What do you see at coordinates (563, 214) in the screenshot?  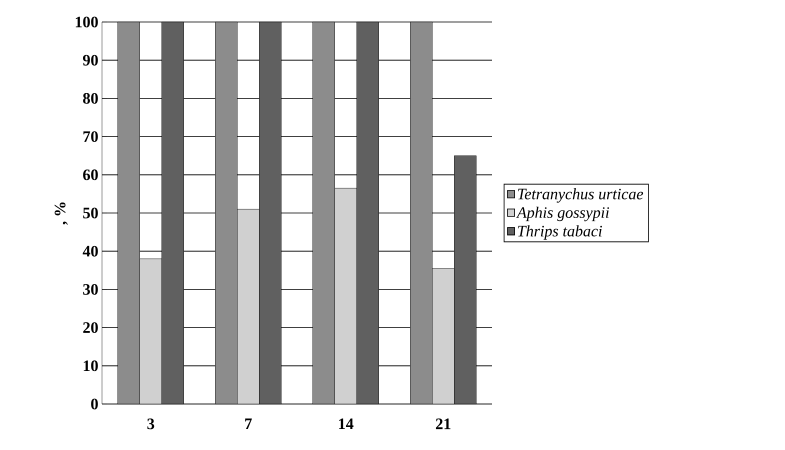 I see `legend-label: Aphis gossypii` at bounding box center [563, 214].